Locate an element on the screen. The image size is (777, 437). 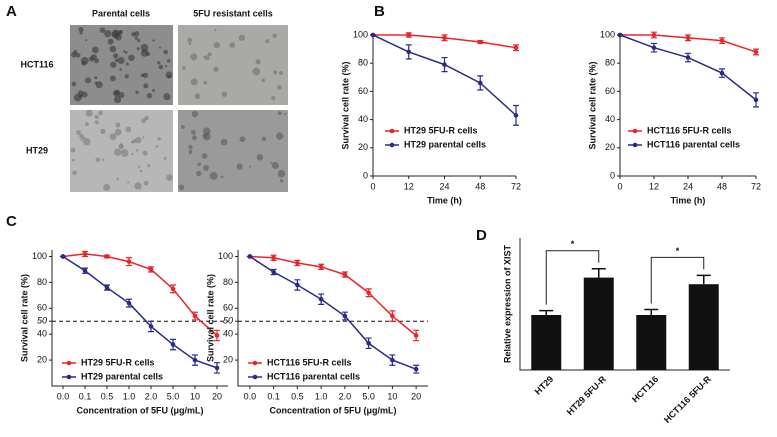
legend-label: HT29 5FU-R cells is located at coordinates (441, 130).